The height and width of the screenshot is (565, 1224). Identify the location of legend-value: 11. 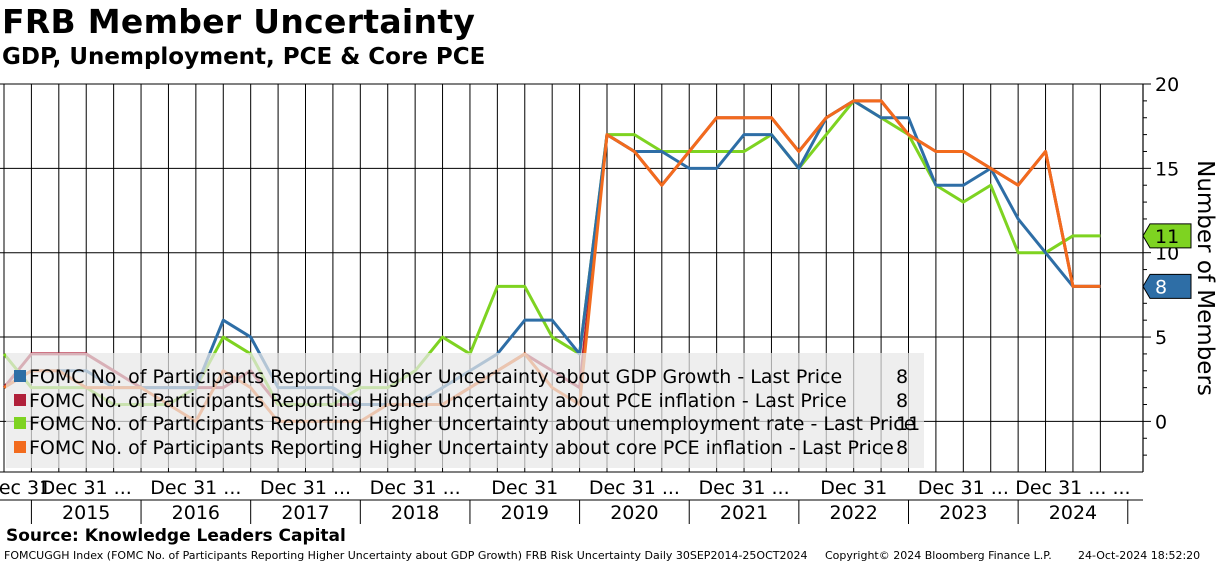
(908, 424).